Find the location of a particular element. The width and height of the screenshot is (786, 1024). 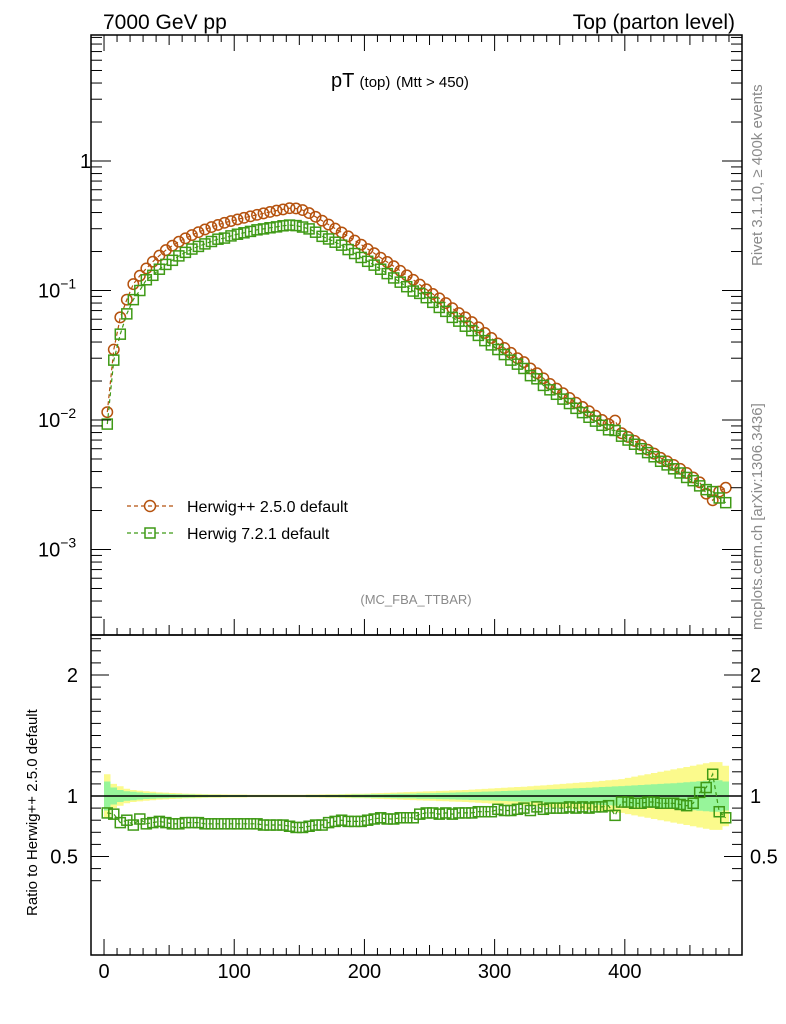

legend-marker-herwigpp is located at coordinates (150, 506).